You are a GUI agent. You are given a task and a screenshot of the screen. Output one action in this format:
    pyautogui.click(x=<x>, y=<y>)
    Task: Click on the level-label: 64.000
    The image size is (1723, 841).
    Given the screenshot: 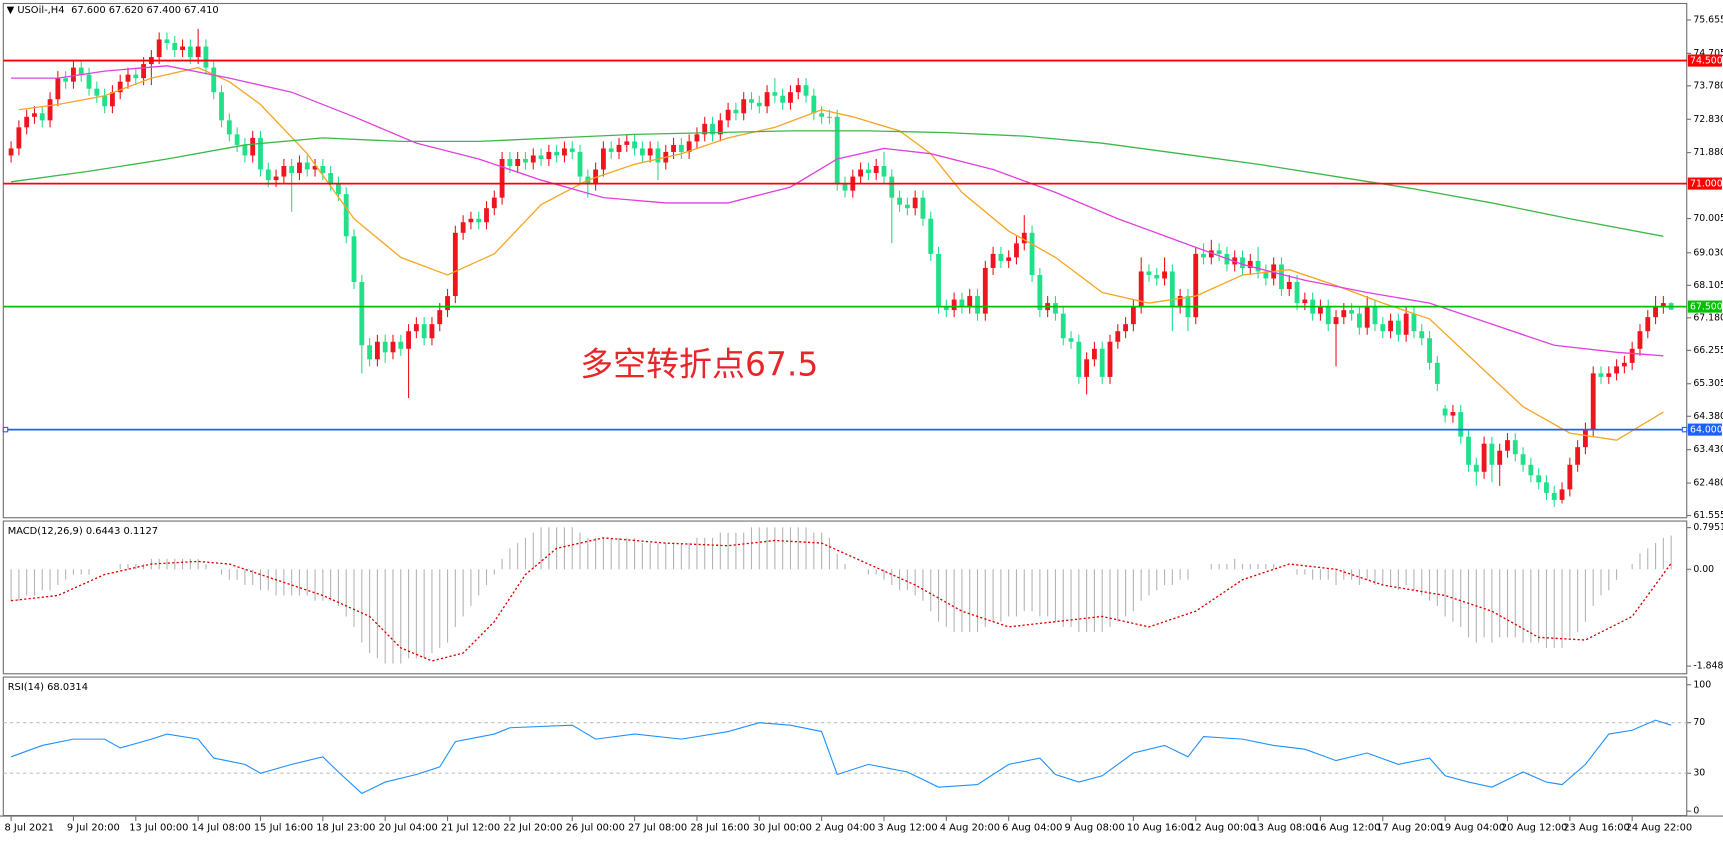 What is the action you would take?
    pyautogui.click(x=1706, y=430)
    